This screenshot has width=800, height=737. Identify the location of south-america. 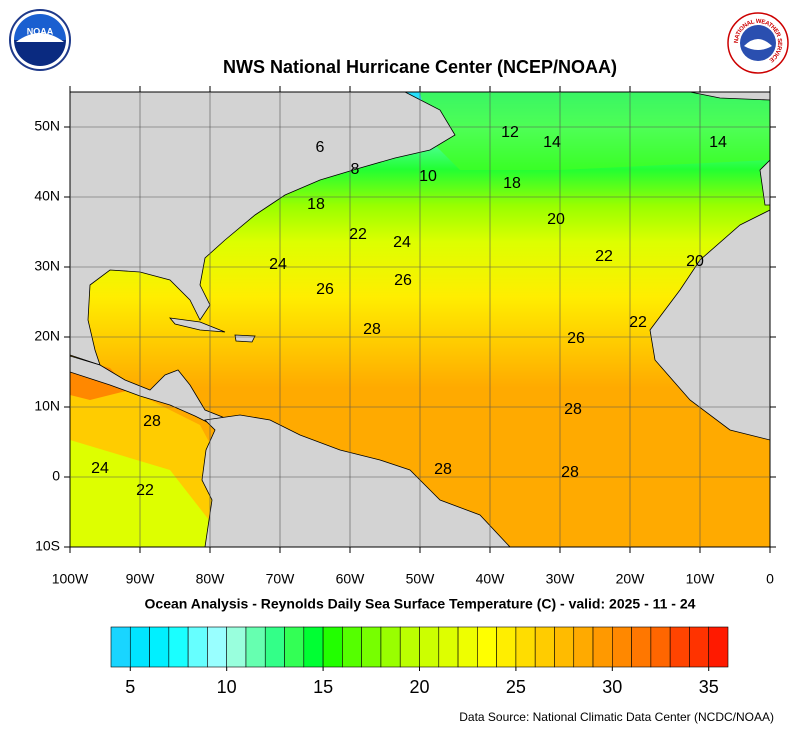
(356, 480).